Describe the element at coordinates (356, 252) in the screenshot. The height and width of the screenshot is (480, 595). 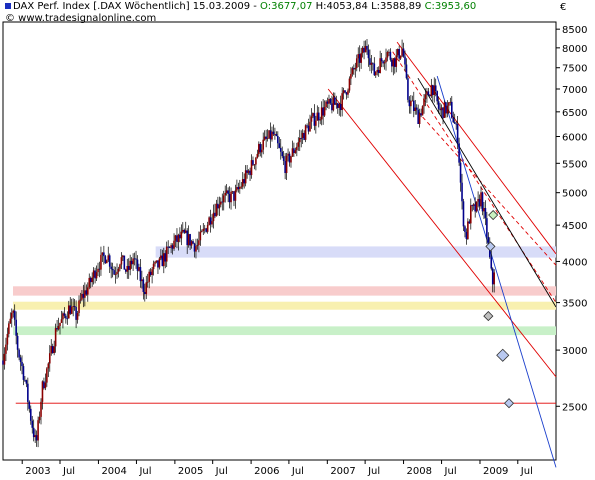
I see `zone-blue` at that location.